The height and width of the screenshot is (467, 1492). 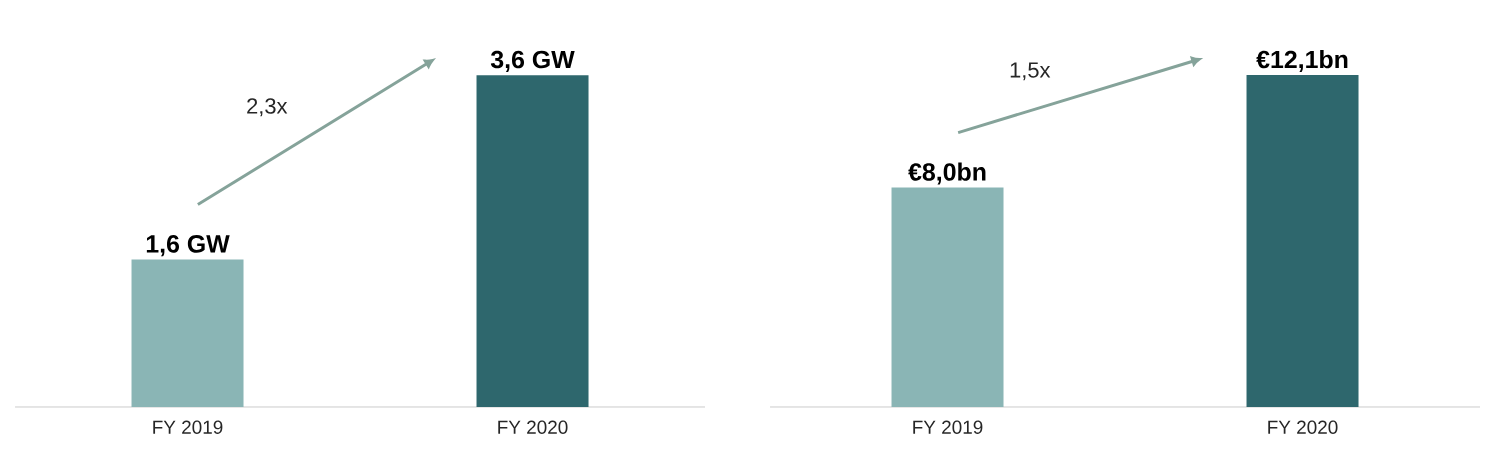 What do you see at coordinates (947, 173) in the screenshot?
I see `data-label: €8,0bn` at bounding box center [947, 173].